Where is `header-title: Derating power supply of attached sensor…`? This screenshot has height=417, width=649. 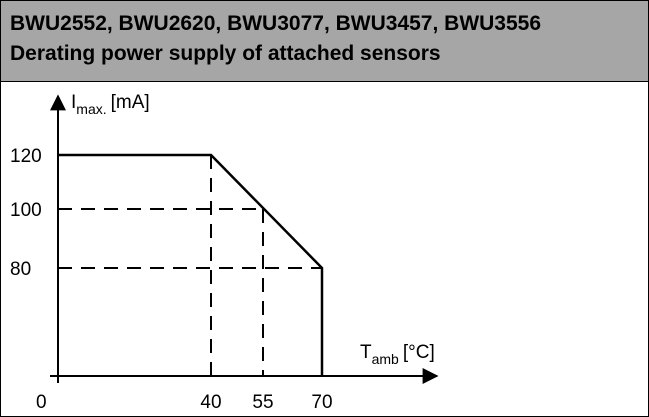 header-title: Derating power supply of attached sensor… is located at coordinates (225, 53).